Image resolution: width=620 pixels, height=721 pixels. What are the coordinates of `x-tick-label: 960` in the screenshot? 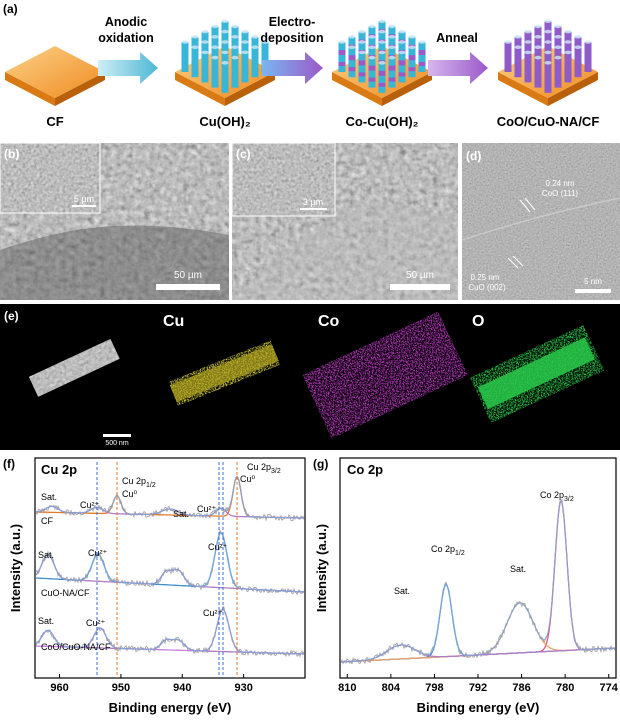 It's located at (59, 688).